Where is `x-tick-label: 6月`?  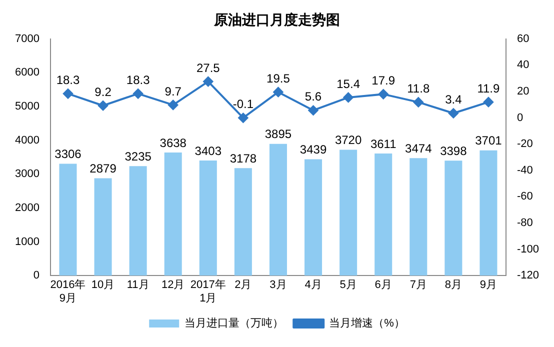 x-tick-label: 6月 is located at coordinates (383, 285).